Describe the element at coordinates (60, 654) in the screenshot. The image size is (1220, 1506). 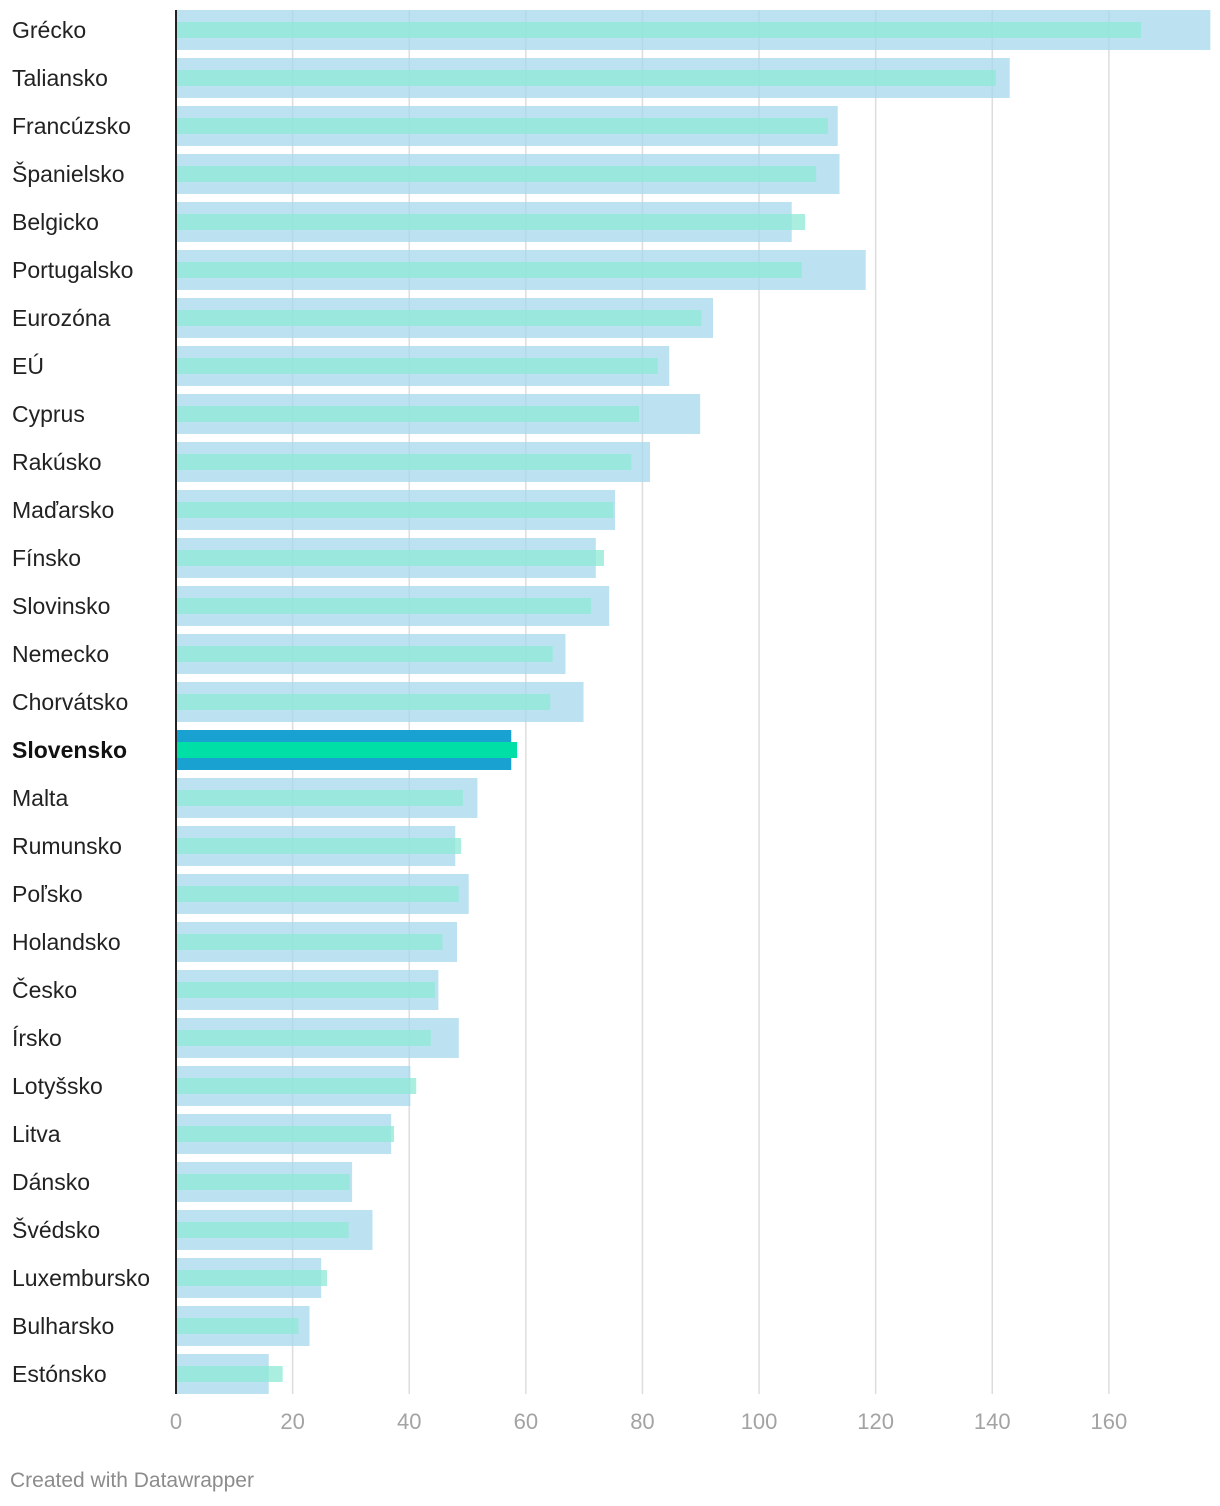
I see `category-label: Nemecko` at that location.